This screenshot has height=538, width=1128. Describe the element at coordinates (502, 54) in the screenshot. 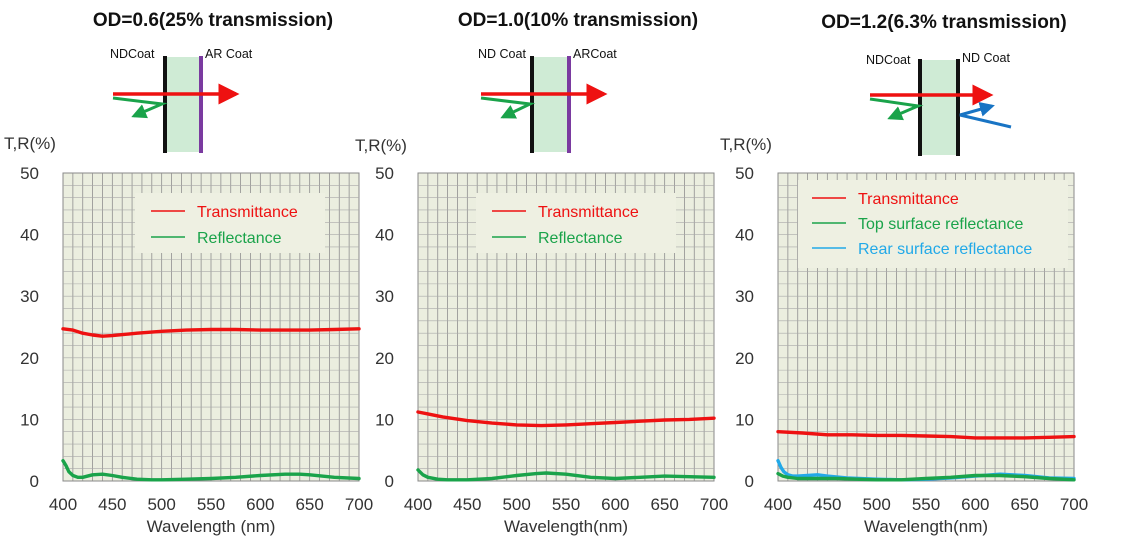

I see `left-coat-label: ND Coat` at that location.